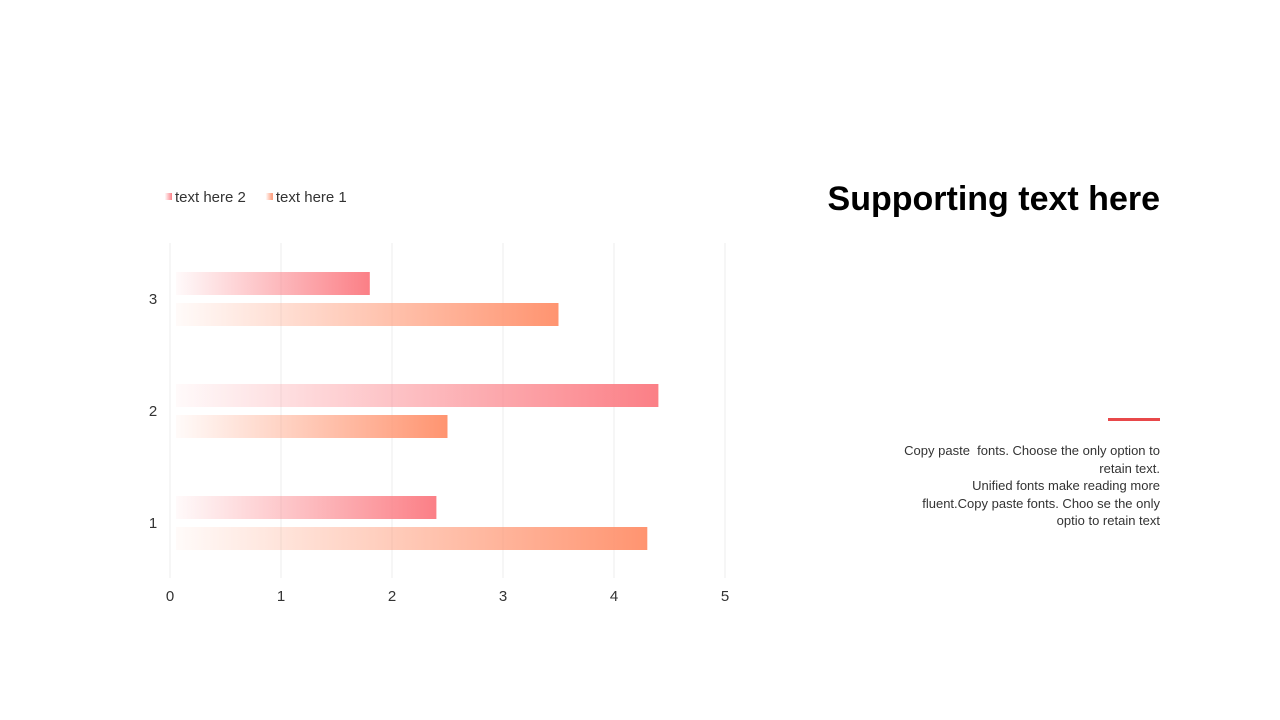 This screenshot has height=720, width=1280. I want to click on page-title: Supporting text here, so click(993, 199).